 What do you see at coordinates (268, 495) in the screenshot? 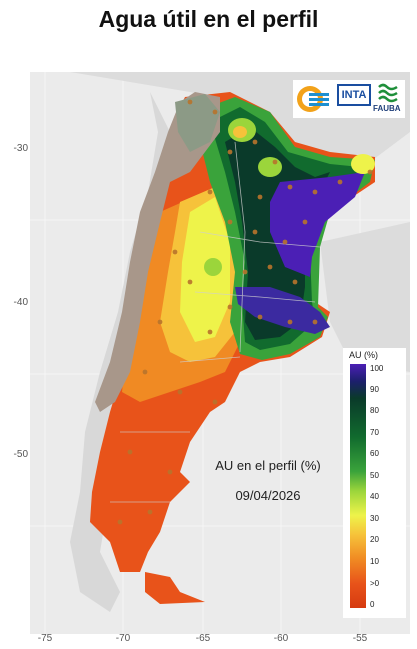
I see `map-date: 09/04/2026` at bounding box center [268, 495].